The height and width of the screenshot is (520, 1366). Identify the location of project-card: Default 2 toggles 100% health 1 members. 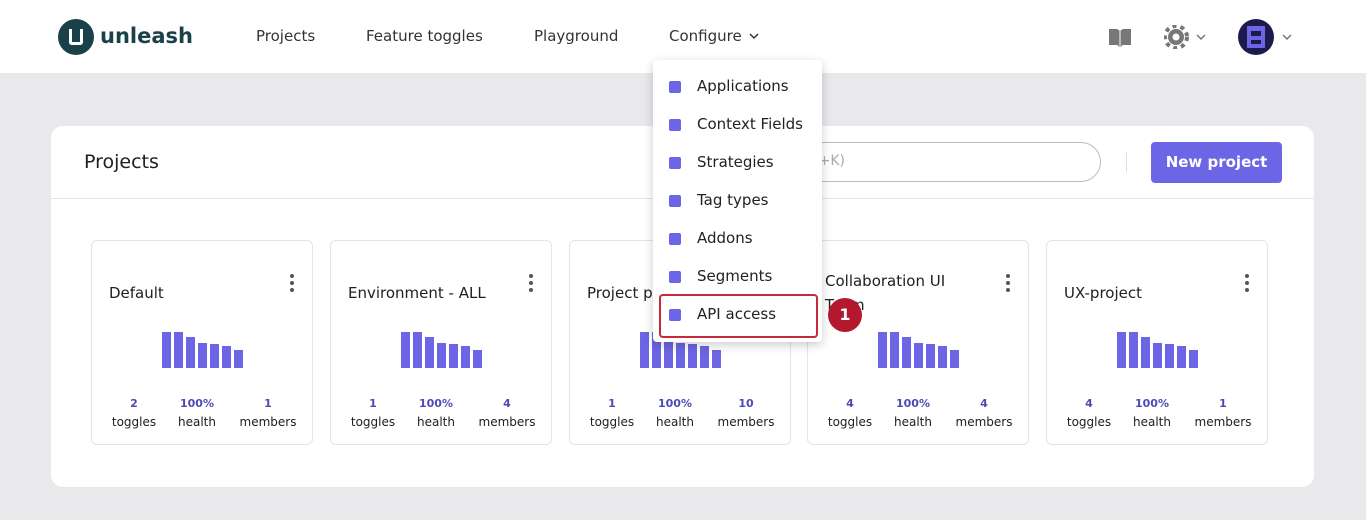
(202, 342).